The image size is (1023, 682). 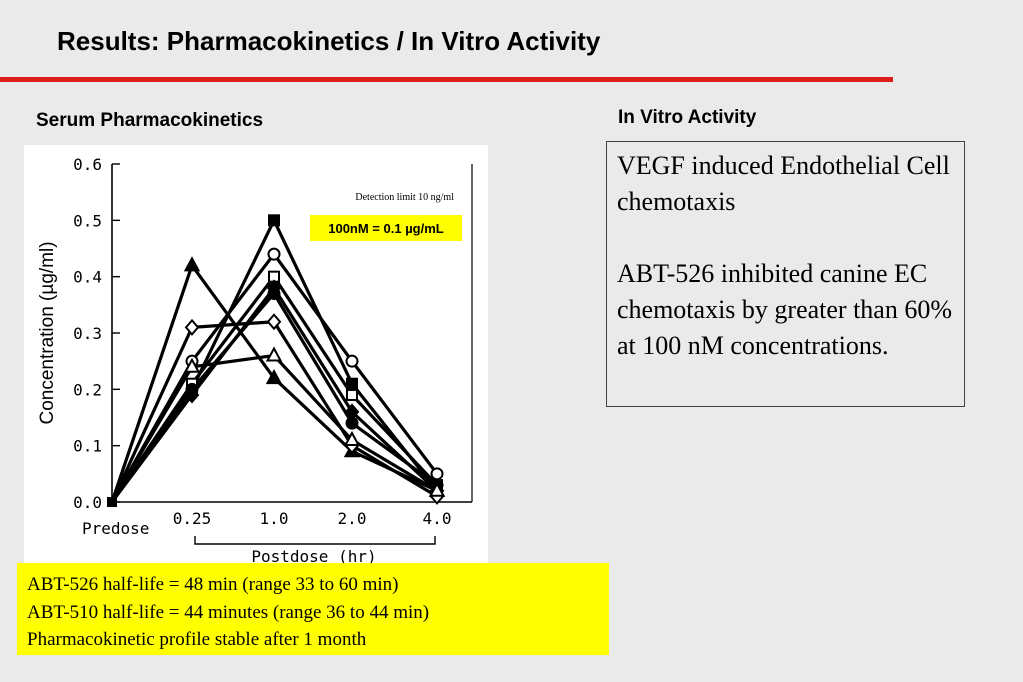 What do you see at coordinates (446, 79) in the screenshot?
I see `title-divider` at bounding box center [446, 79].